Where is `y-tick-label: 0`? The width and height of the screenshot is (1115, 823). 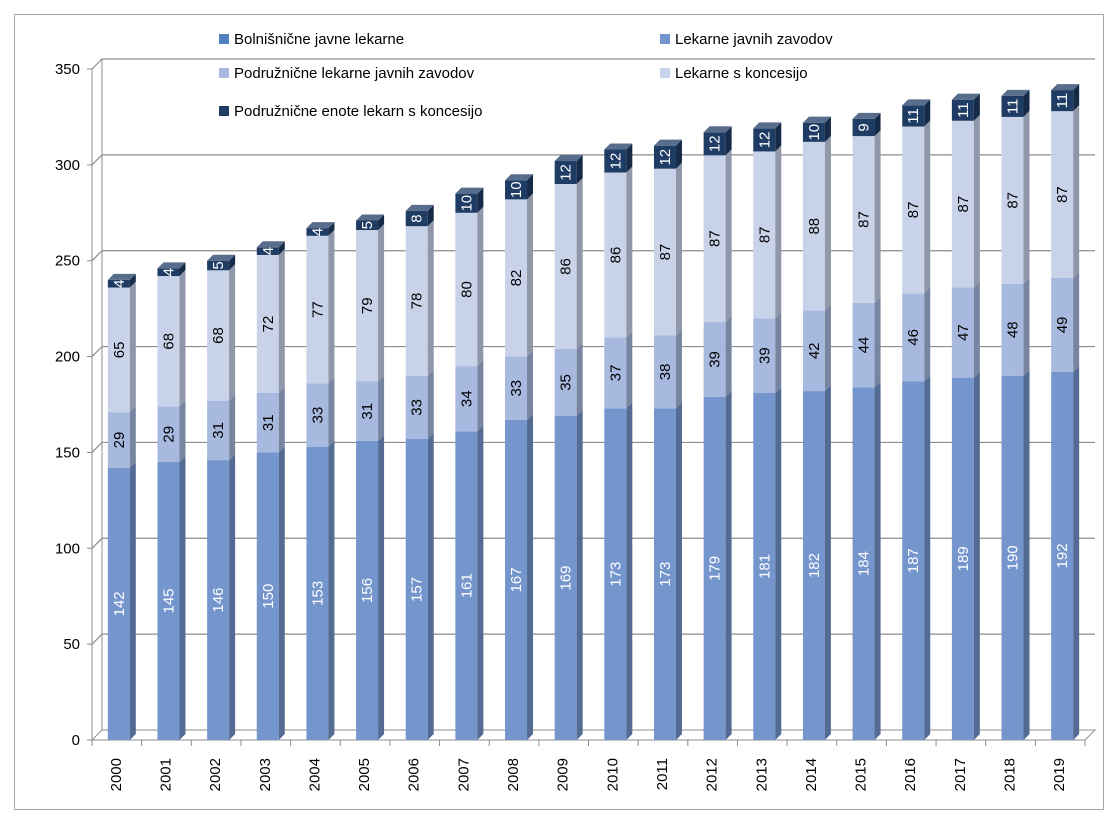
y-tick-label: 0 is located at coordinates (76, 740).